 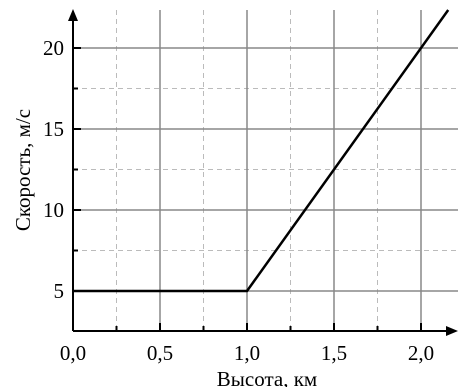 What do you see at coordinates (421, 353) in the screenshot?
I see `x-tick-label: 2,0` at bounding box center [421, 353].